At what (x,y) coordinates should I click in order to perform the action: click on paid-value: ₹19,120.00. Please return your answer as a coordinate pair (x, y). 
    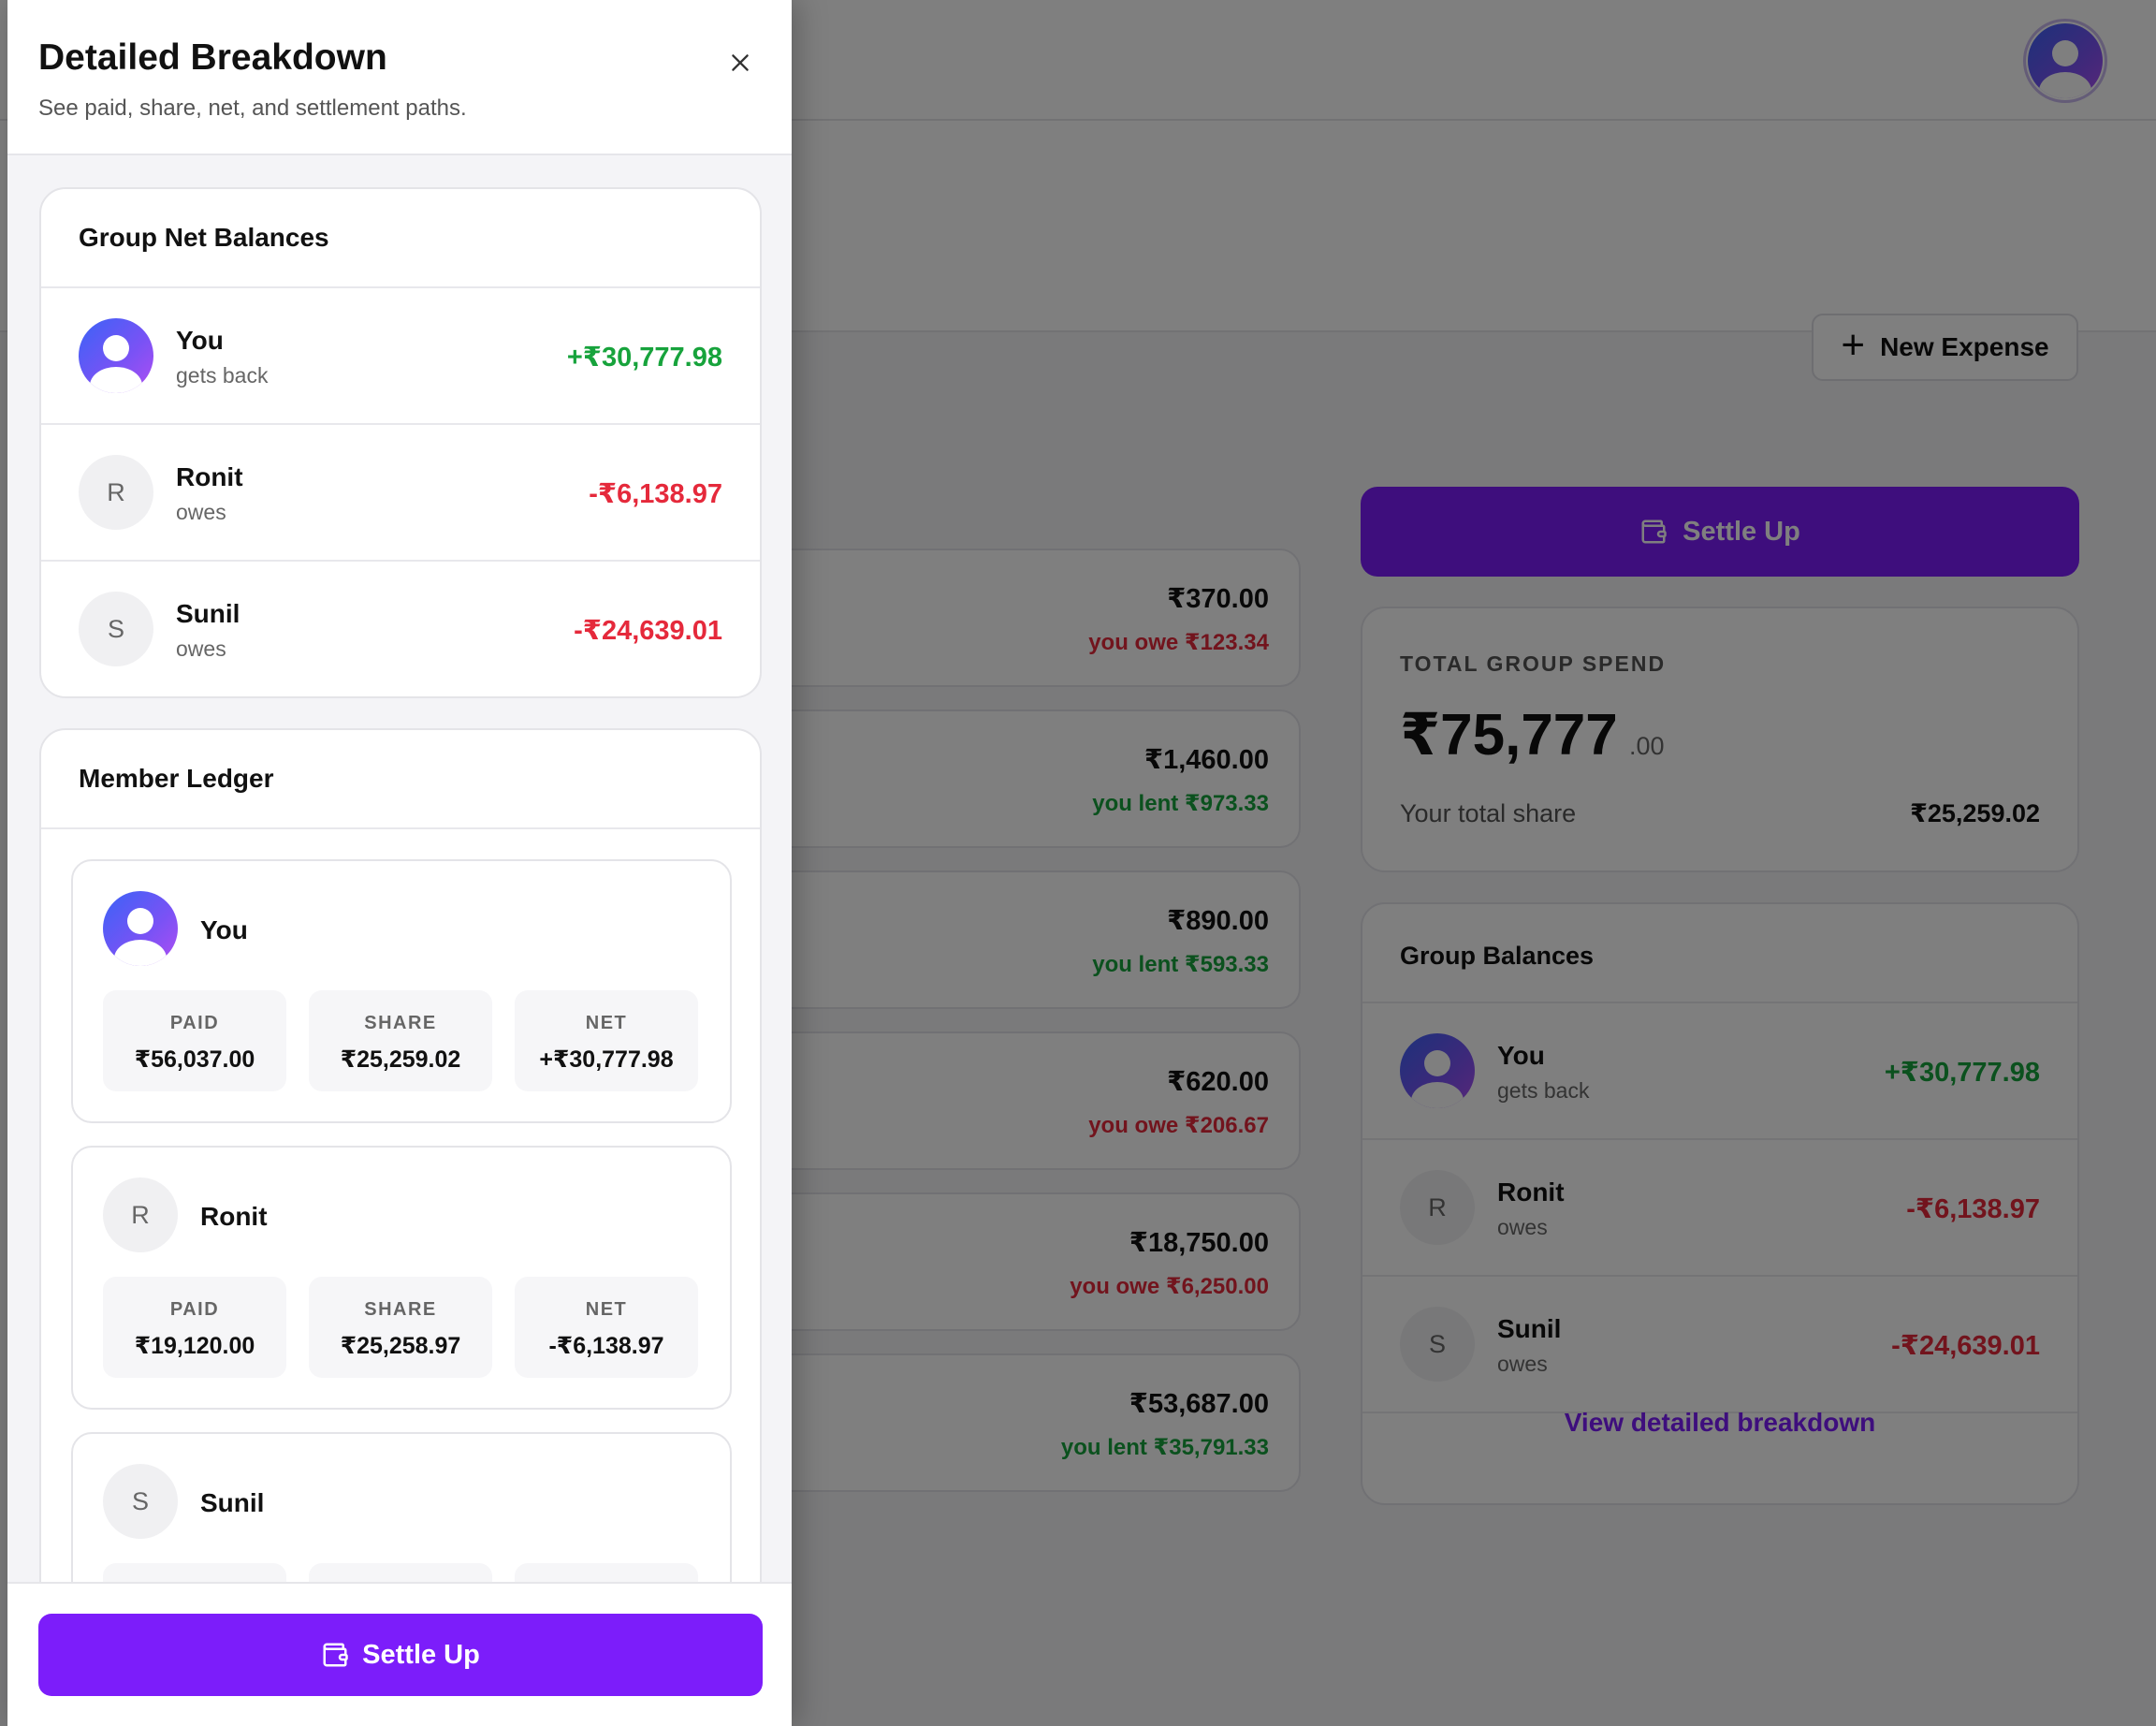
    Looking at the image, I should click on (194, 1346).